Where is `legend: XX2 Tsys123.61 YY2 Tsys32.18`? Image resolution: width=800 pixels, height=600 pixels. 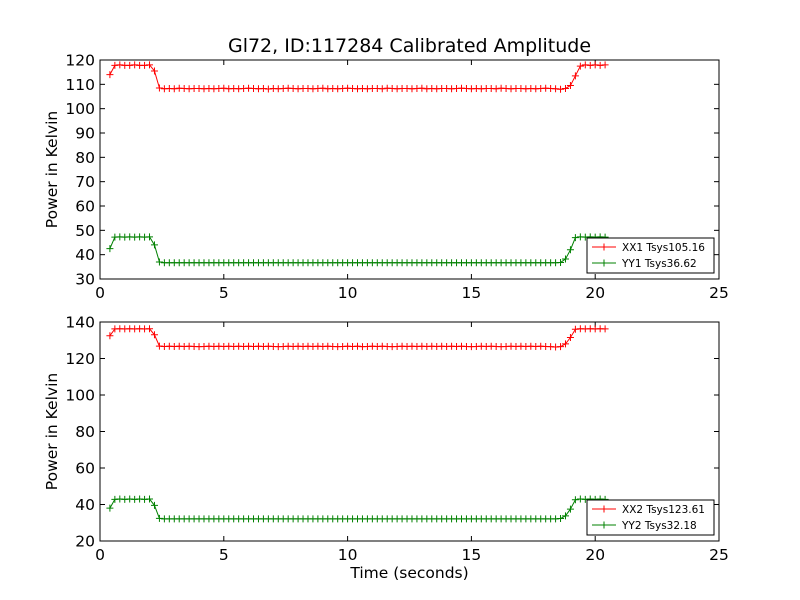
legend: XX2 Tsys123.61 YY2 Tsys32.18 is located at coordinates (650, 517).